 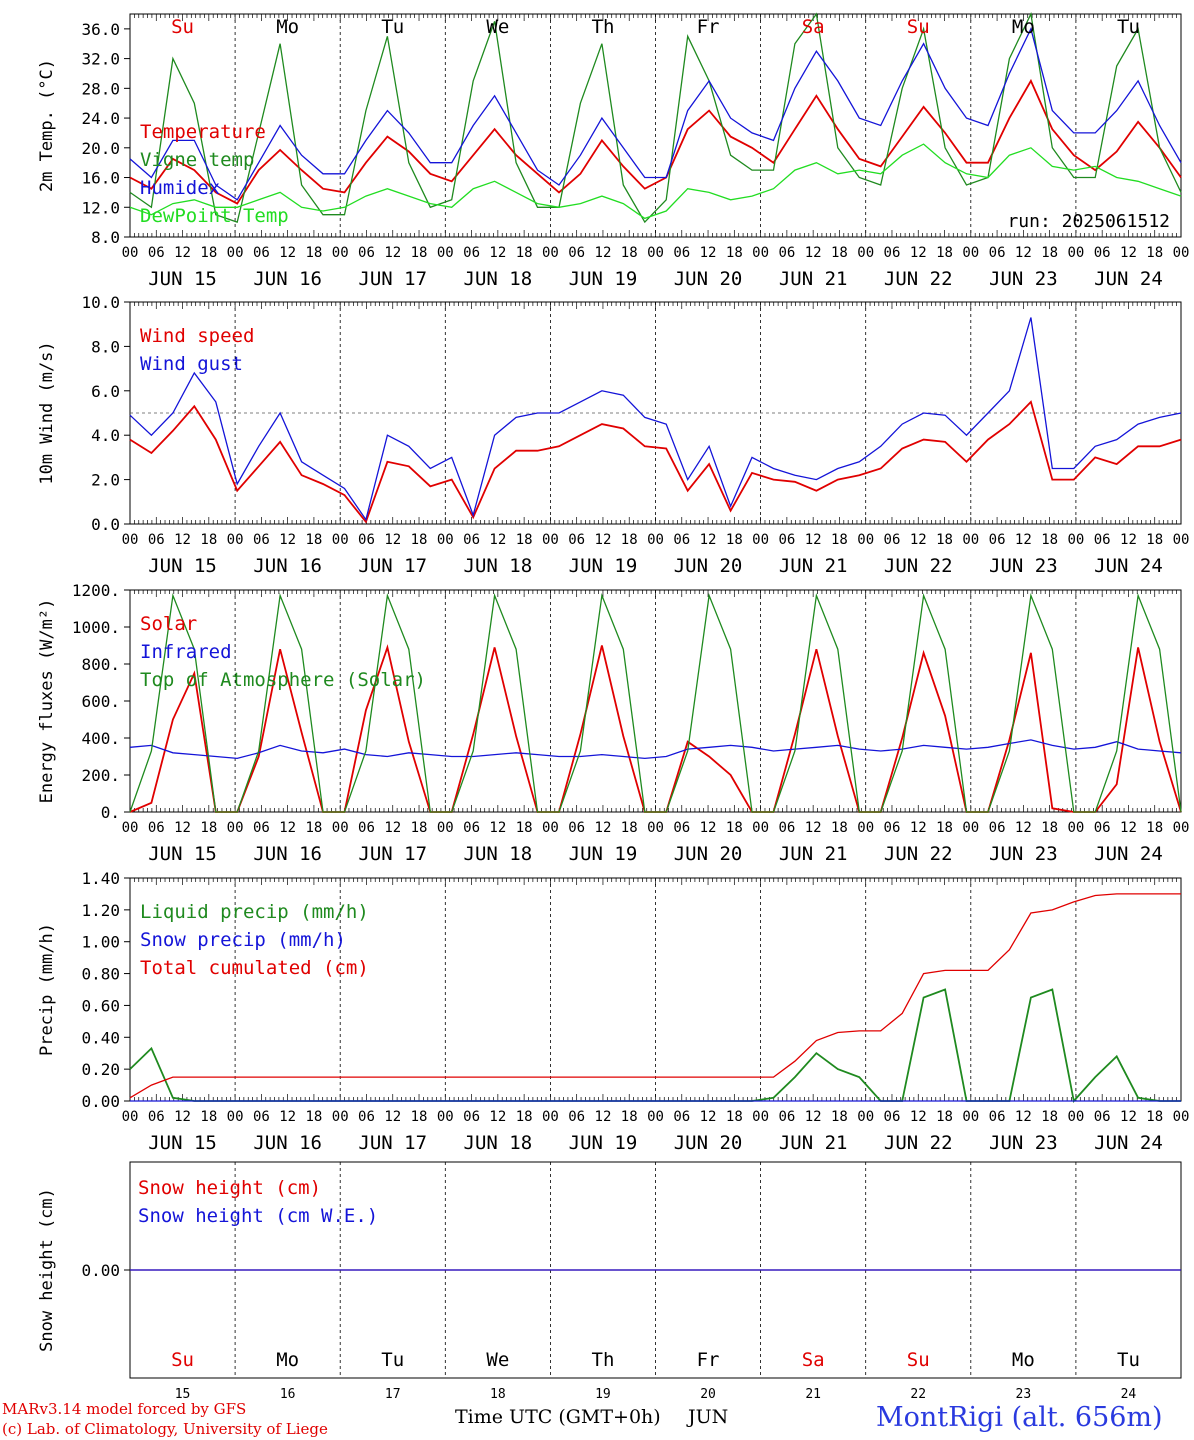 What do you see at coordinates (197, 336) in the screenshot?
I see `panel-1-legend-0: Wind speed` at bounding box center [197, 336].